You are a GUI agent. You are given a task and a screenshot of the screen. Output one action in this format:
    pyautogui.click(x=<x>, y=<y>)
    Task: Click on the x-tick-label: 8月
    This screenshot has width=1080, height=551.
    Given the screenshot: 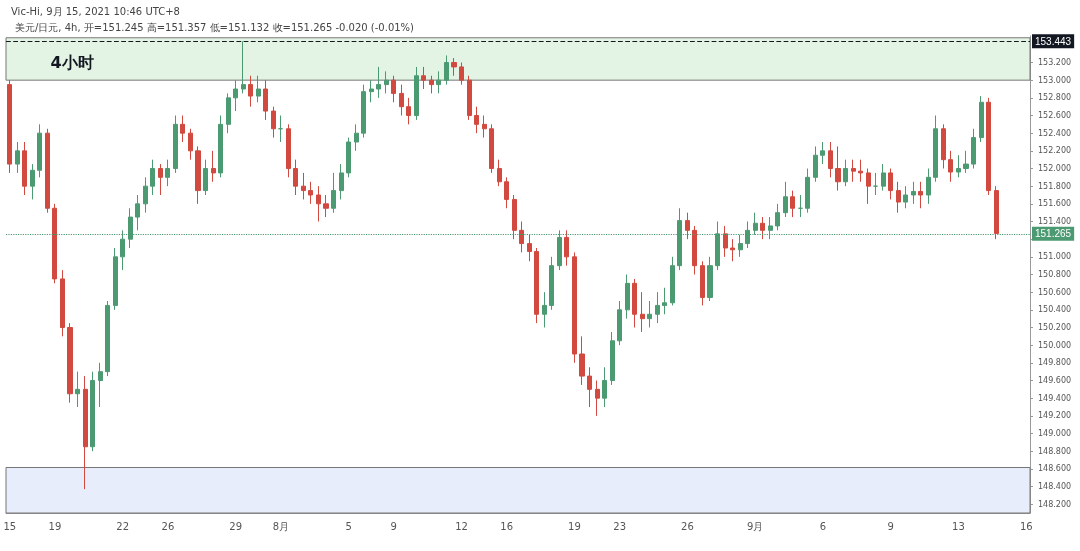 What is the action you would take?
    pyautogui.click(x=281, y=526)
    